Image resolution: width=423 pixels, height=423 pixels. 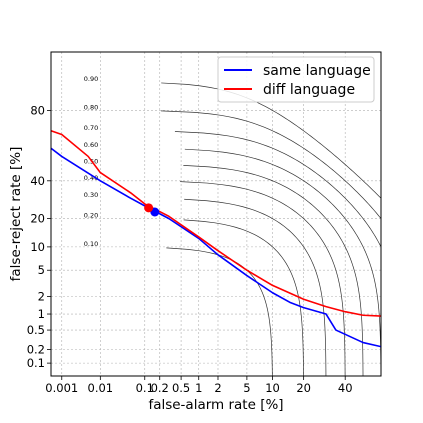 I want to click on legend-label-diff-language: diff language, so click(x=309, y=90).